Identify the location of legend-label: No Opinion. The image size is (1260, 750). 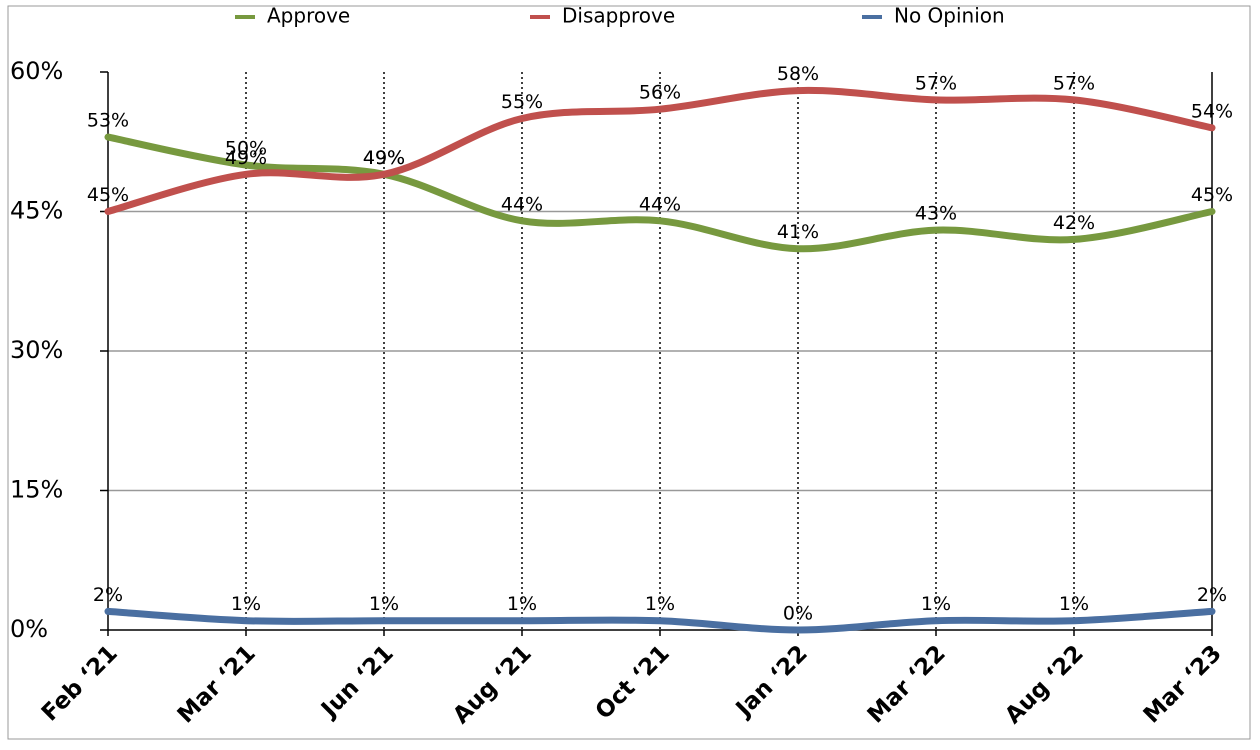
(949, 16).